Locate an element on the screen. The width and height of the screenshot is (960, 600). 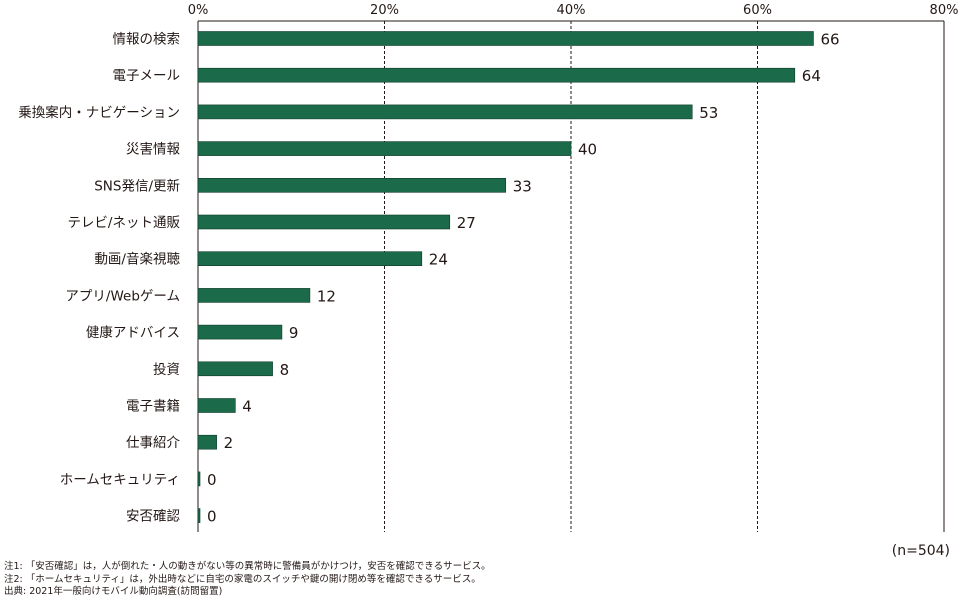
value-label: 4 is located at coordinates (247, 407).